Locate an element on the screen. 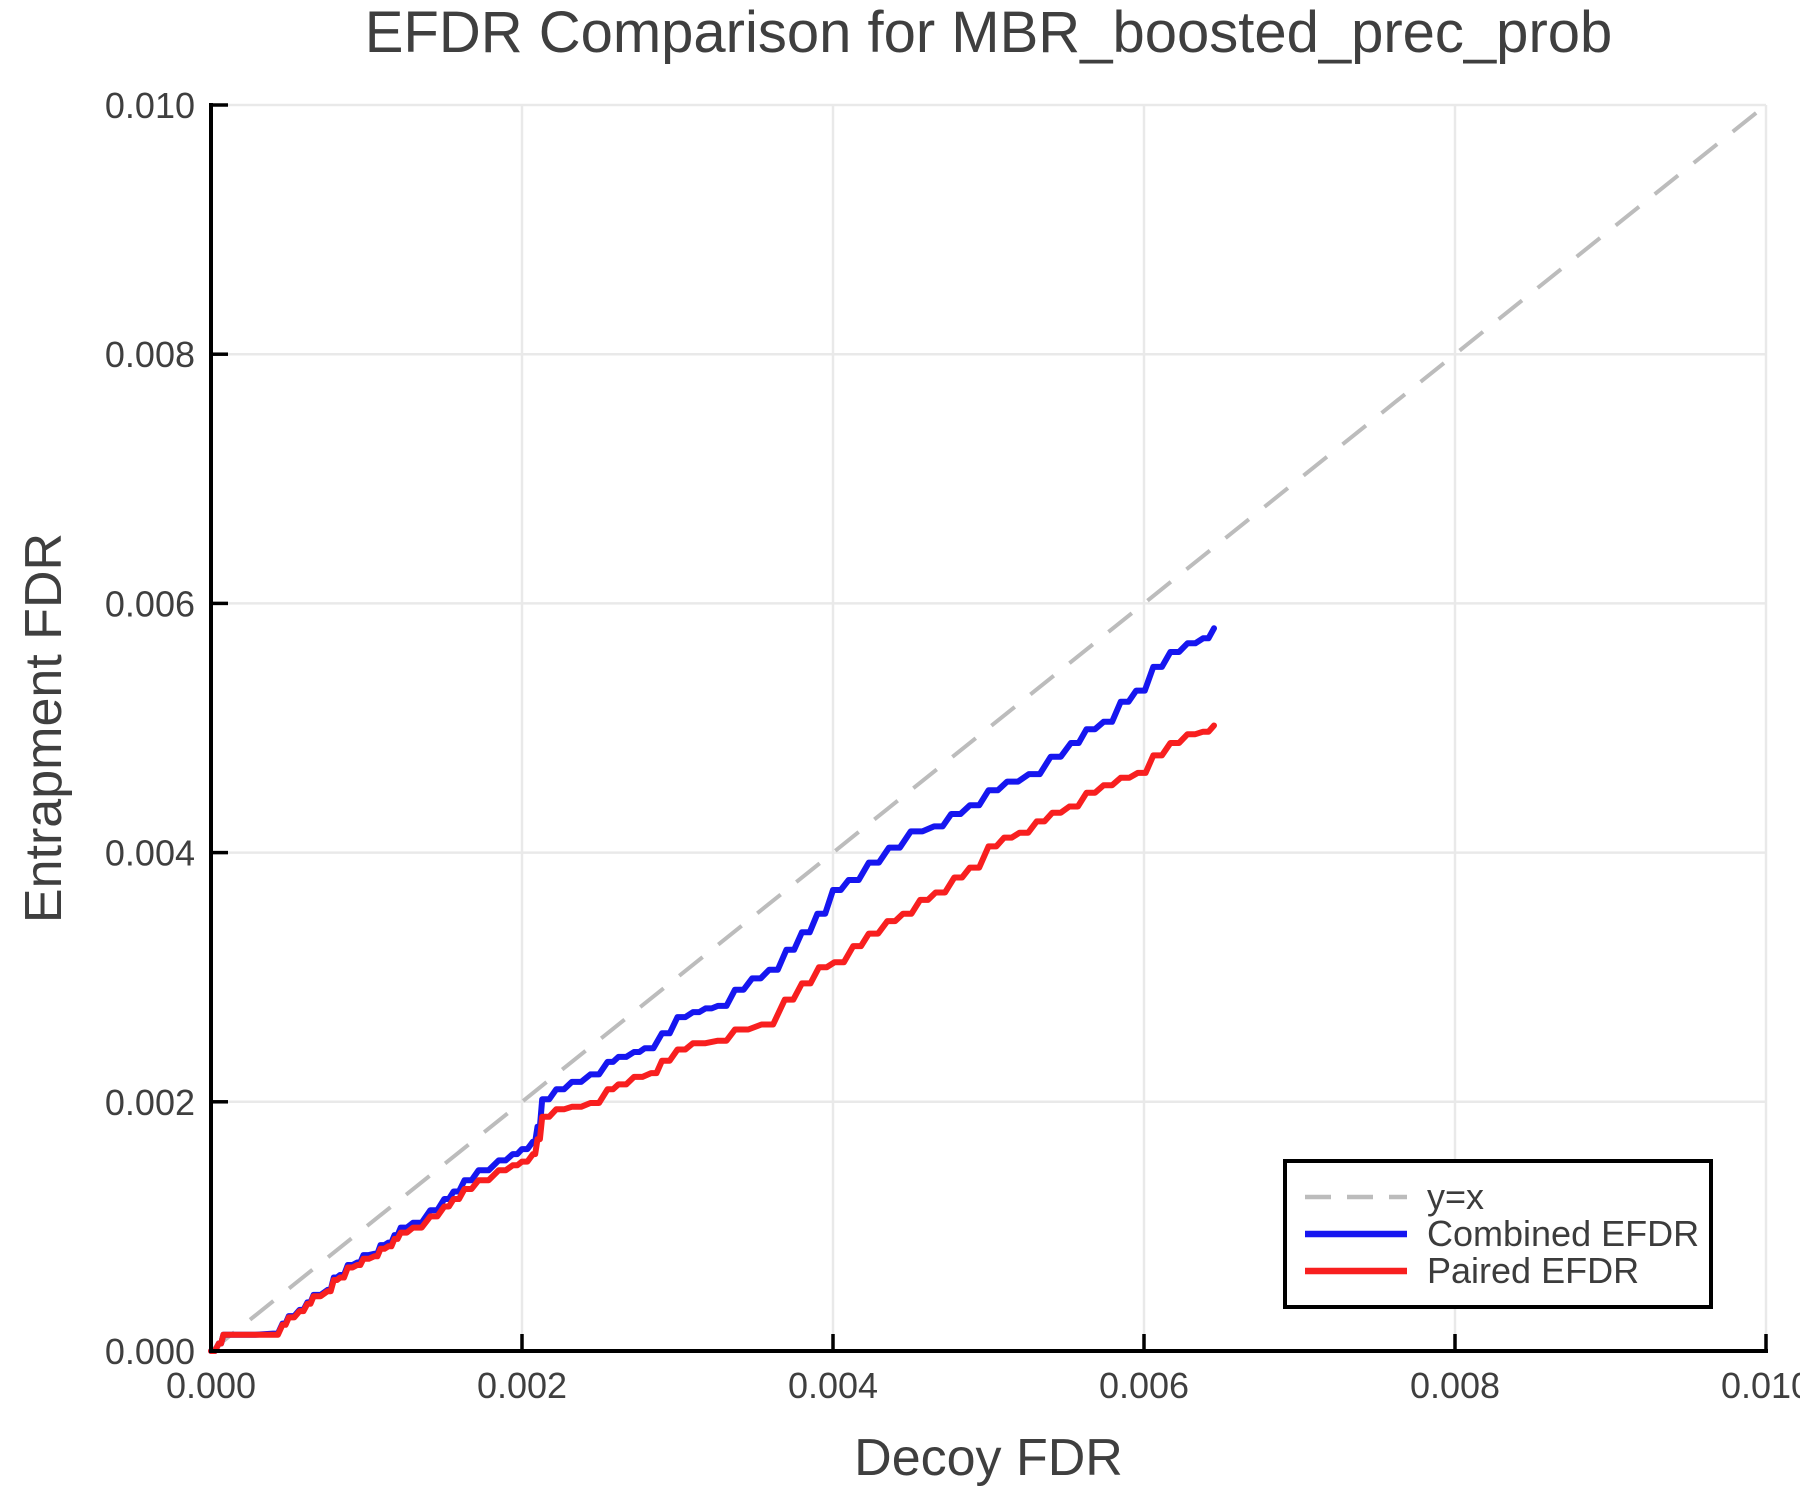 This screenshot has width=1800, height=1500. legend-entry-combined: Combined EFDR is located at coordinates (1505, 1233).